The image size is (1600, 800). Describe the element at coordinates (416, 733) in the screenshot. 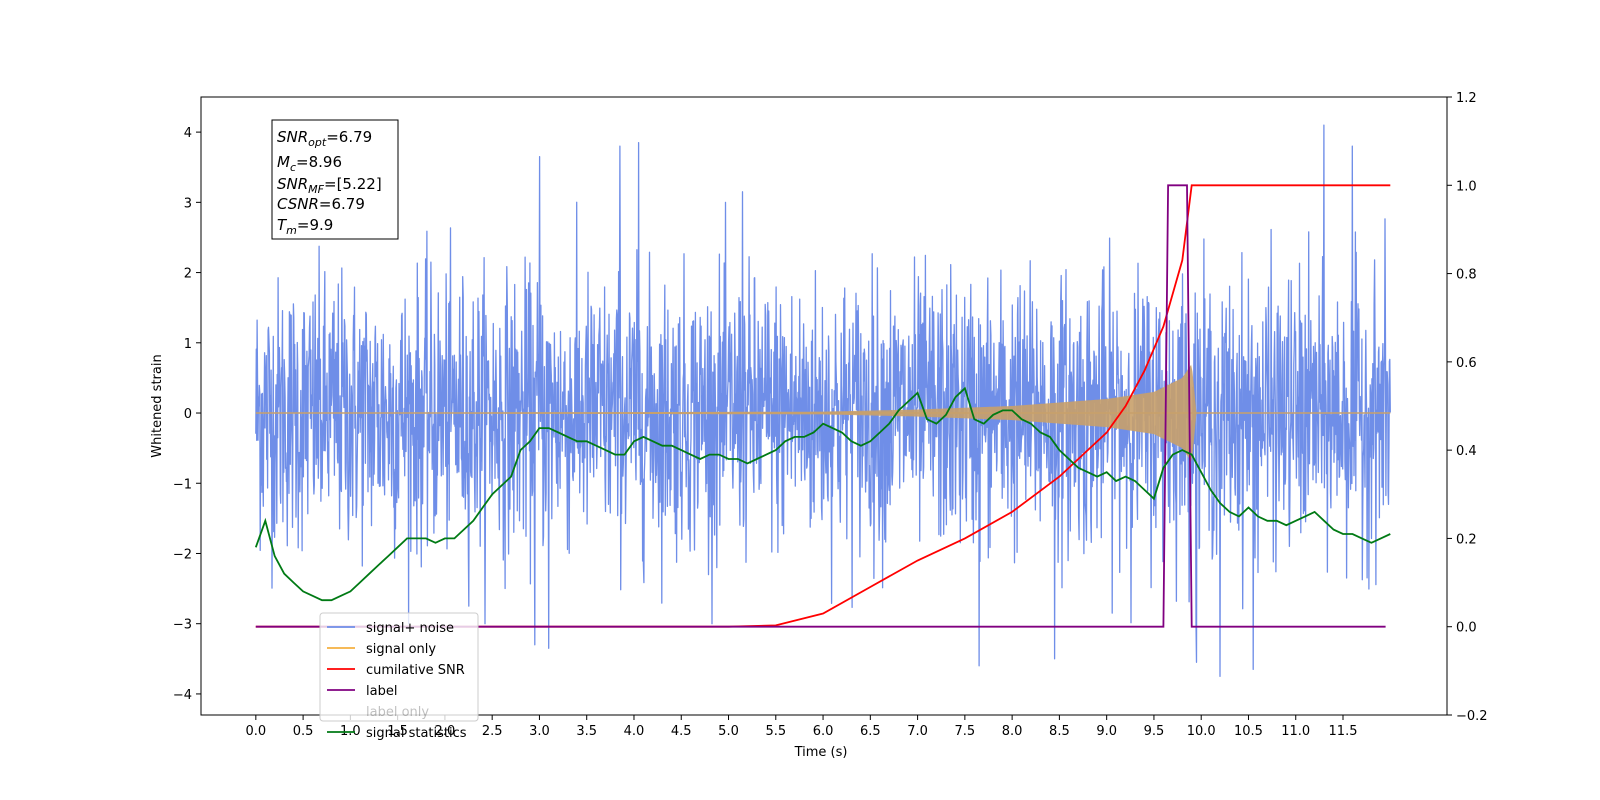

I see `legend-entry: signal statistics` at that location.